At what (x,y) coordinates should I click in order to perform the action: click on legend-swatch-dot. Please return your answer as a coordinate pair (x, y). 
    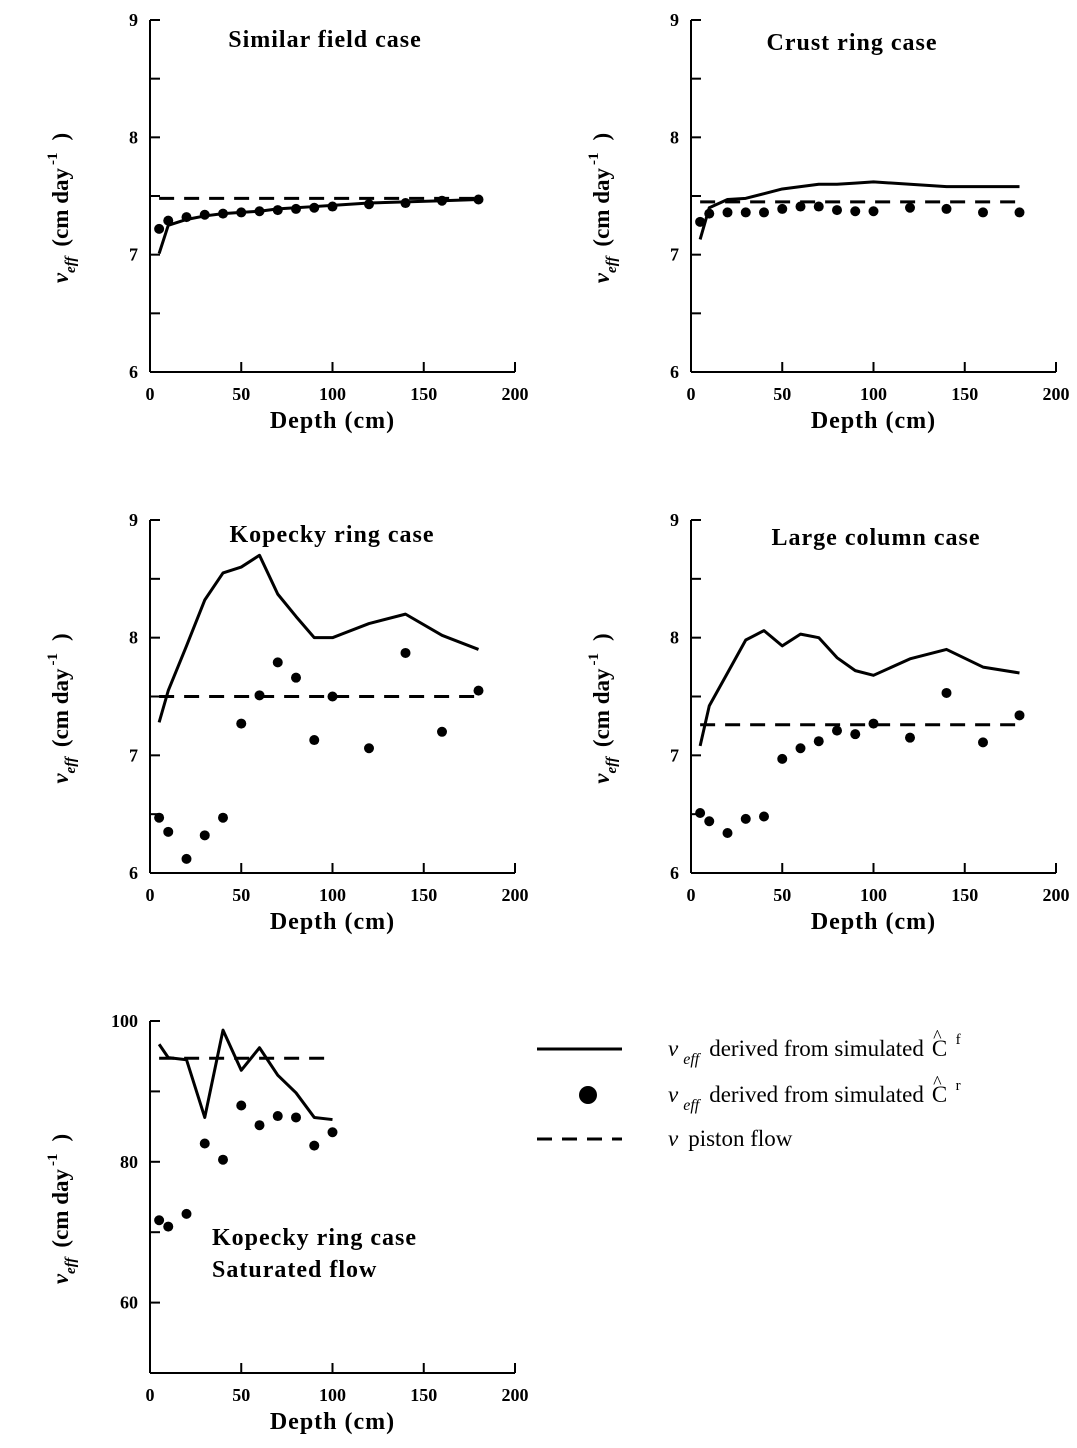
    Looking at the image, I should click on (588, 1095).